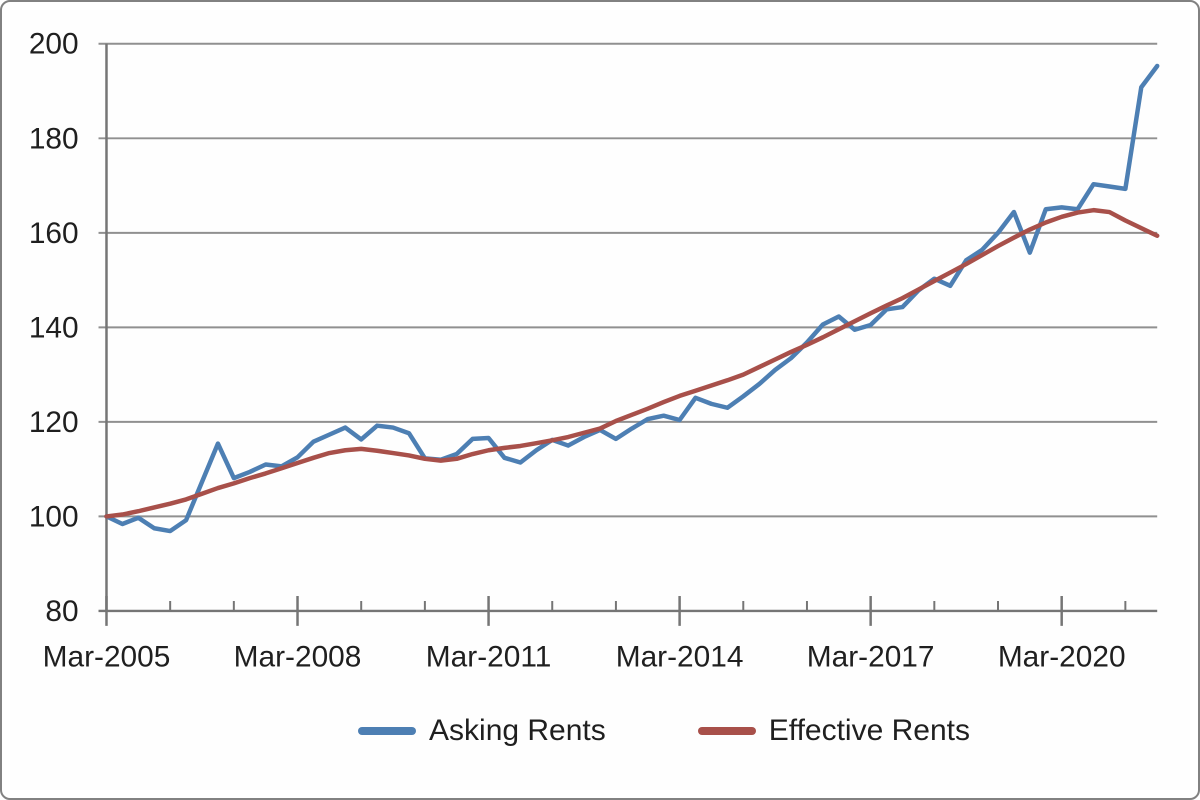 The width and height of the screenshot is (1200, 800). What do you see at coordinates (489, 657) in the screenshot?
I see `x-axis-tick-label: Mar-2011` at bounding box center [489, 657].